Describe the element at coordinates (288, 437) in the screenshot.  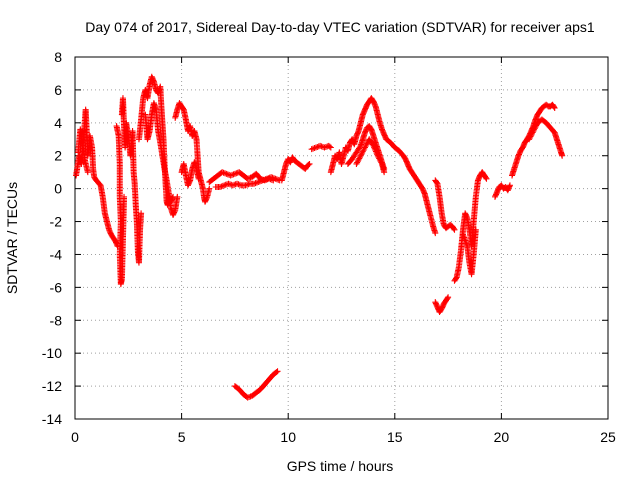
I see `x-tick-label: 10` at that location.